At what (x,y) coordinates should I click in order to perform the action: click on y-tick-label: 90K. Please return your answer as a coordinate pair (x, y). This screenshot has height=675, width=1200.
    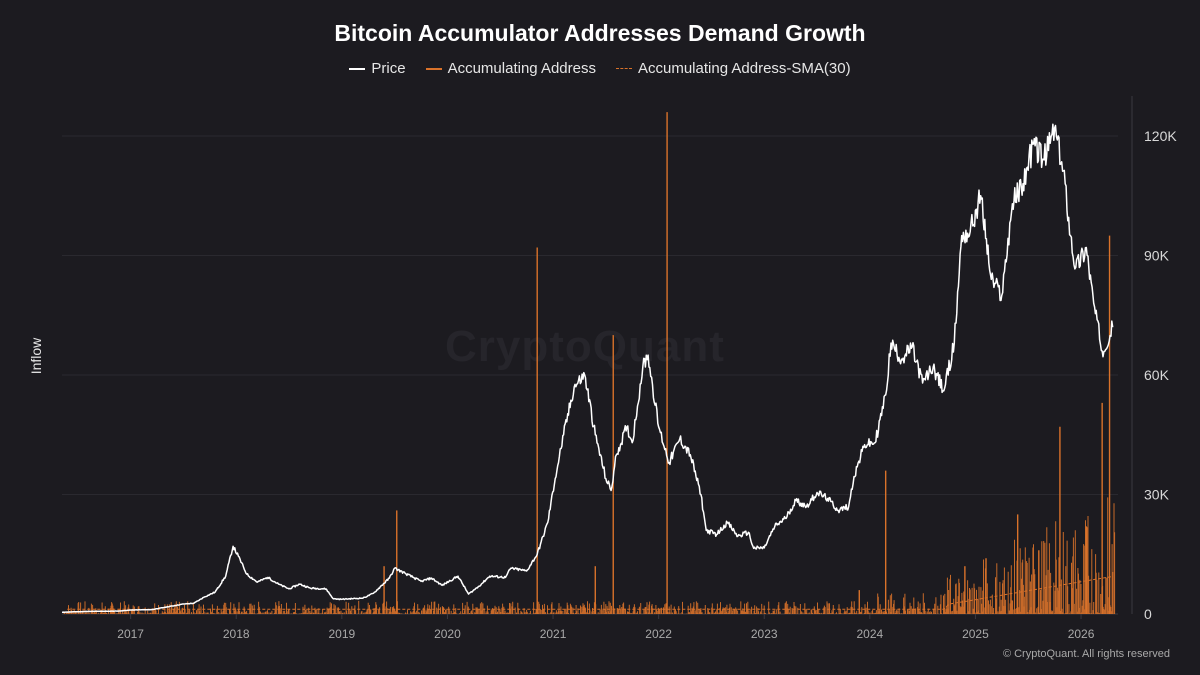
    Looking at the image, I should click on (1157, 256).